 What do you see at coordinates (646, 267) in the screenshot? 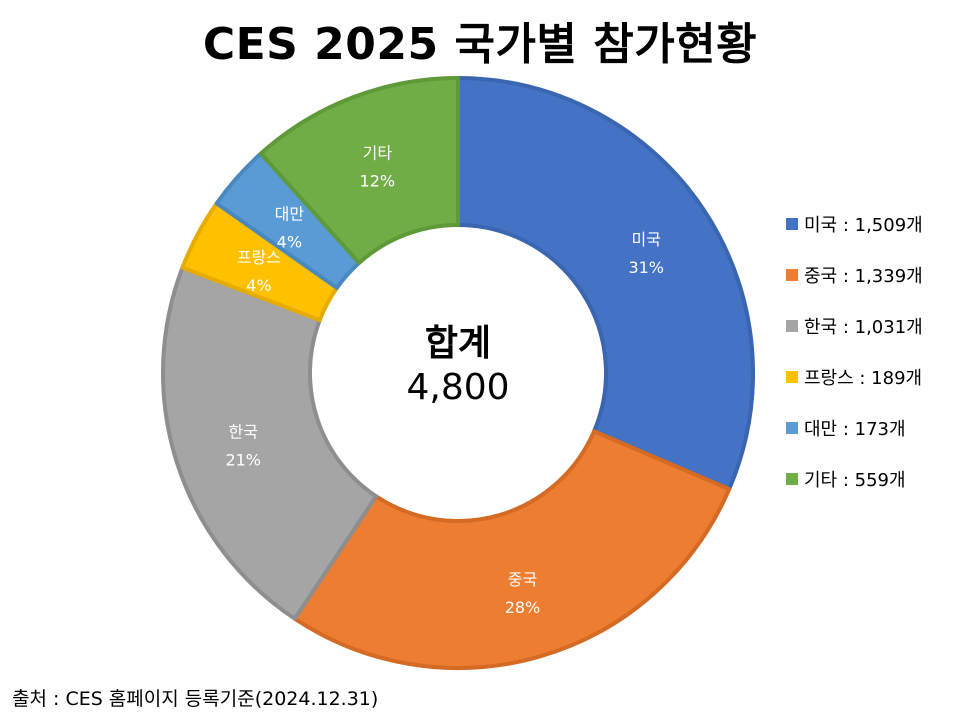
I see `slice-pct-label-0: 31%` at bounding box center [646, 267].